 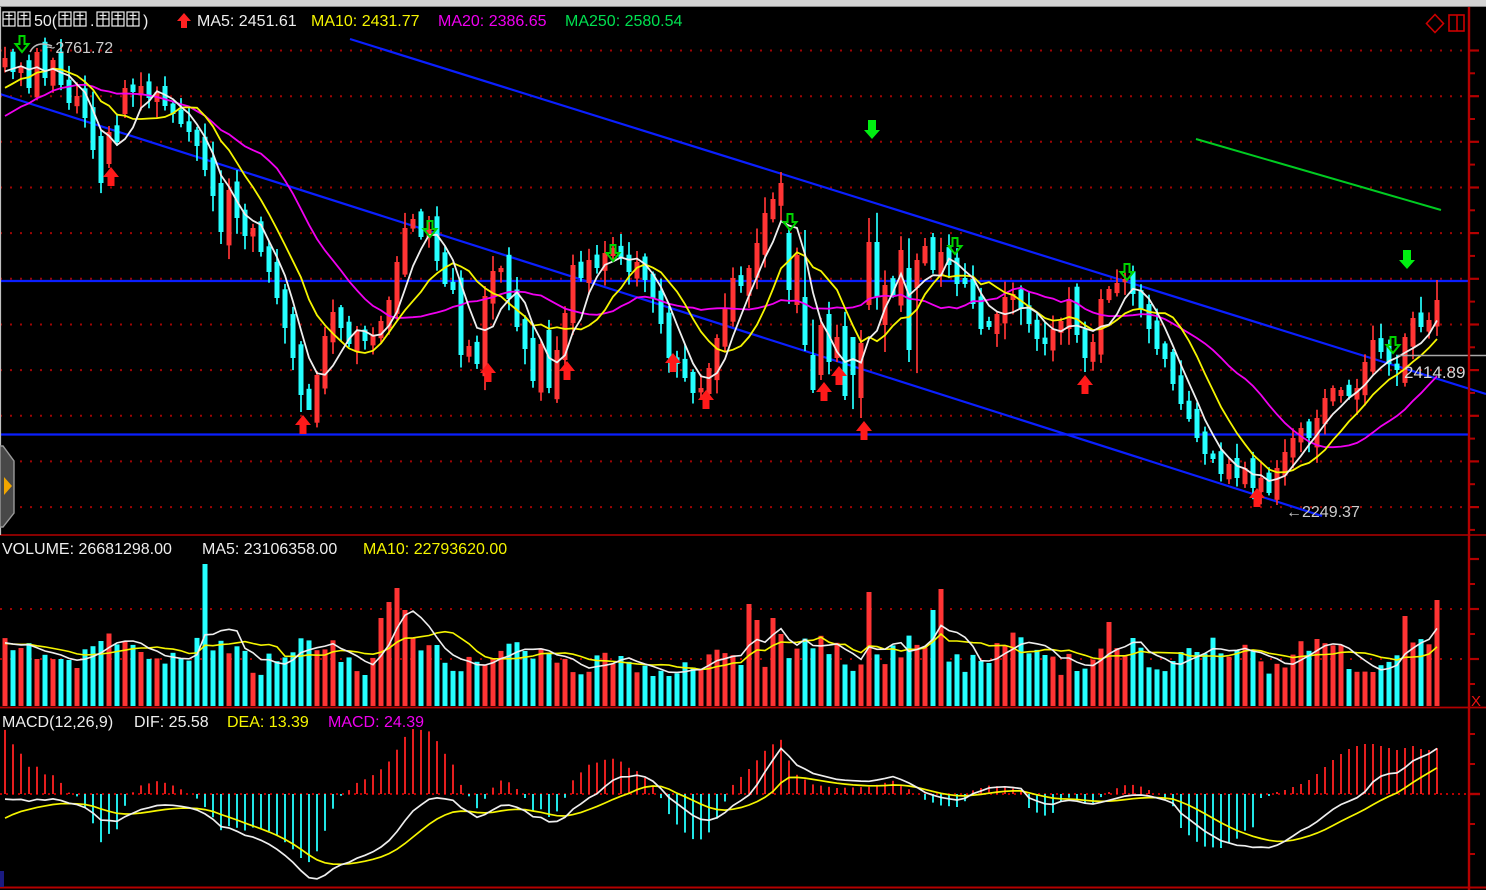 What do you see at coordinates (57, 722) in the screenshot?
I see `svg-text: MACD(12,26,9)` at bounding box center [57, 722].